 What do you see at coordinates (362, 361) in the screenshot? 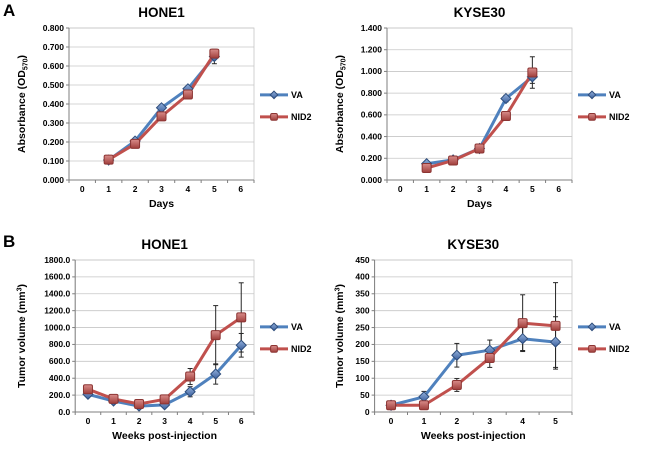
I see `y-tick-label: 150` at bounding box center [362, 361].